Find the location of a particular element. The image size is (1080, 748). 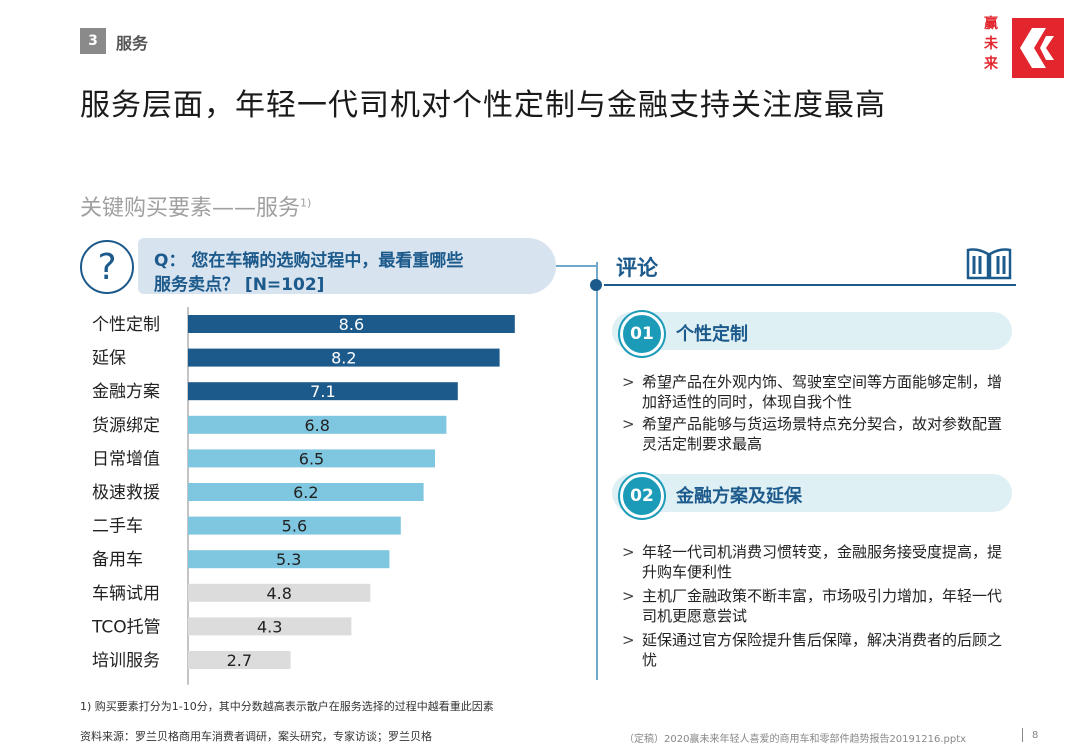

bar-value-label: 6.8 is located at coordinates (316, 425).